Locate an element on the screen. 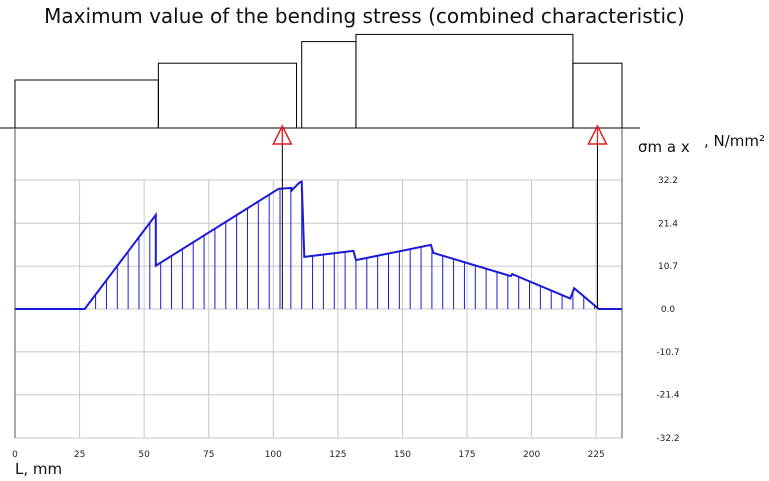 This screenshot has width=769, height=481. y-tick-label: -32.2 is located at coordinates (667, 439).